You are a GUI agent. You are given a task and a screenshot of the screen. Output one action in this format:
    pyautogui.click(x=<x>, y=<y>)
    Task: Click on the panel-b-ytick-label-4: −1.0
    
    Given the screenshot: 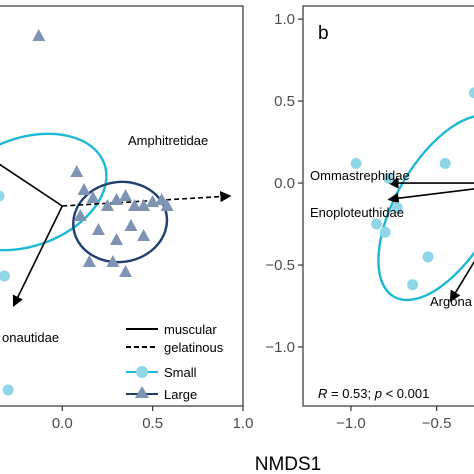 What is the action you would take?
    pyautogui.click(x=280, y=347)
    